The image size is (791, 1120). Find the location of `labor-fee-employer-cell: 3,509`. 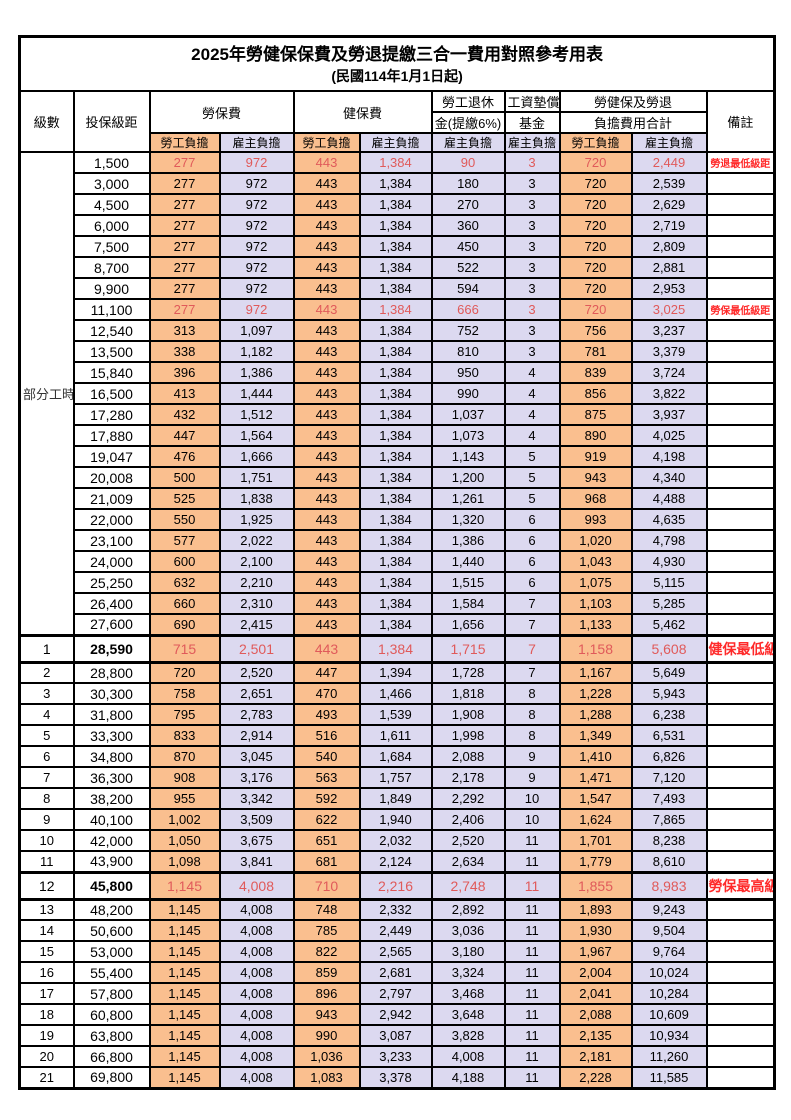

labor-fee-employer-cell: 3,509 is located at coordinates (256, 819).